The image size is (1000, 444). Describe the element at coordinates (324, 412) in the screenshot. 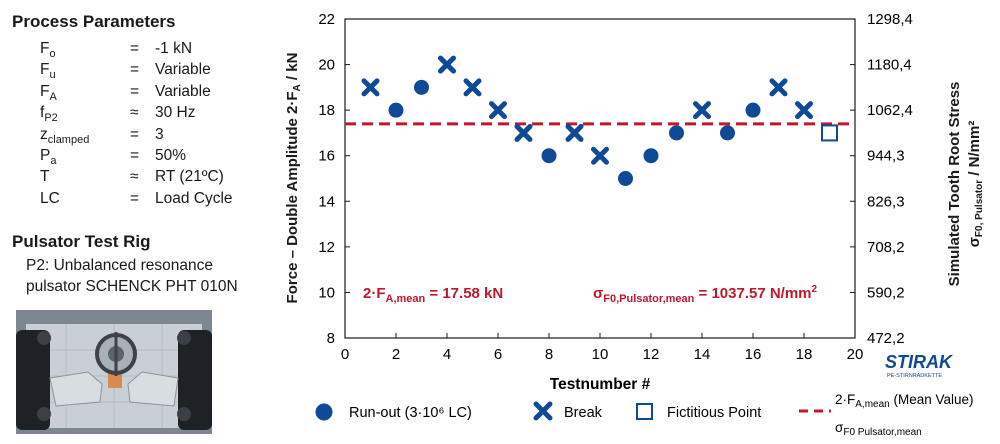

I see `legend-runout-marker` at that location.